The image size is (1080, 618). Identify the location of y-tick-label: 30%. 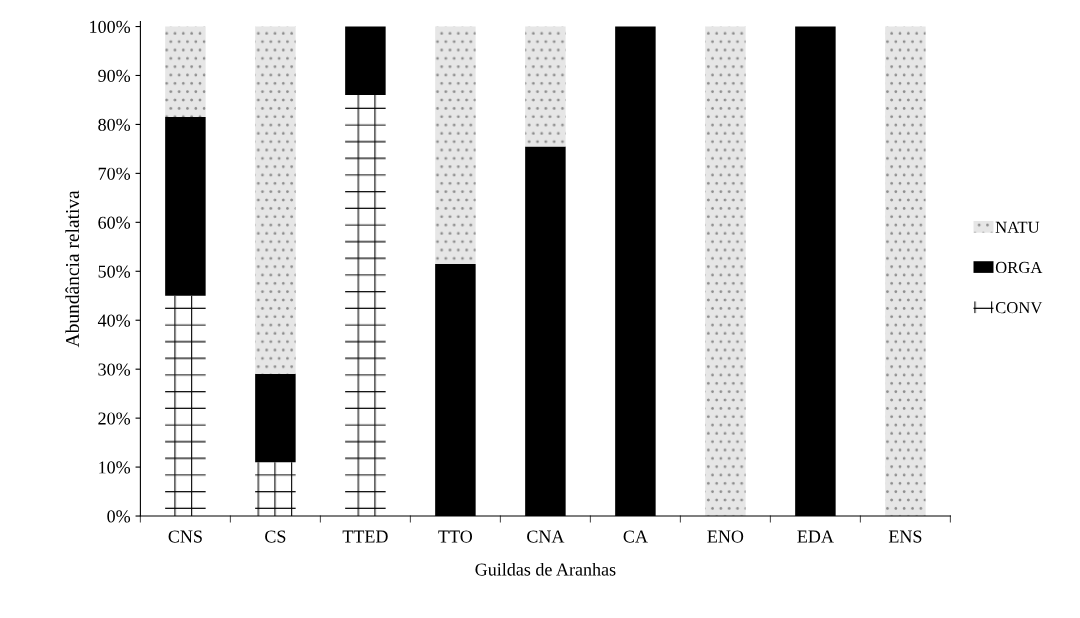
(114, 369).